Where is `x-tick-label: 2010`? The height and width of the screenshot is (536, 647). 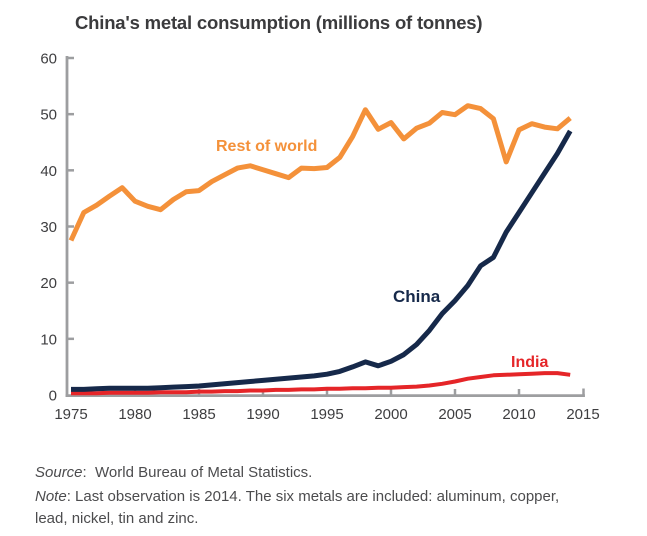
x-tick-label: 2010 is located at coordinates (518, 414).